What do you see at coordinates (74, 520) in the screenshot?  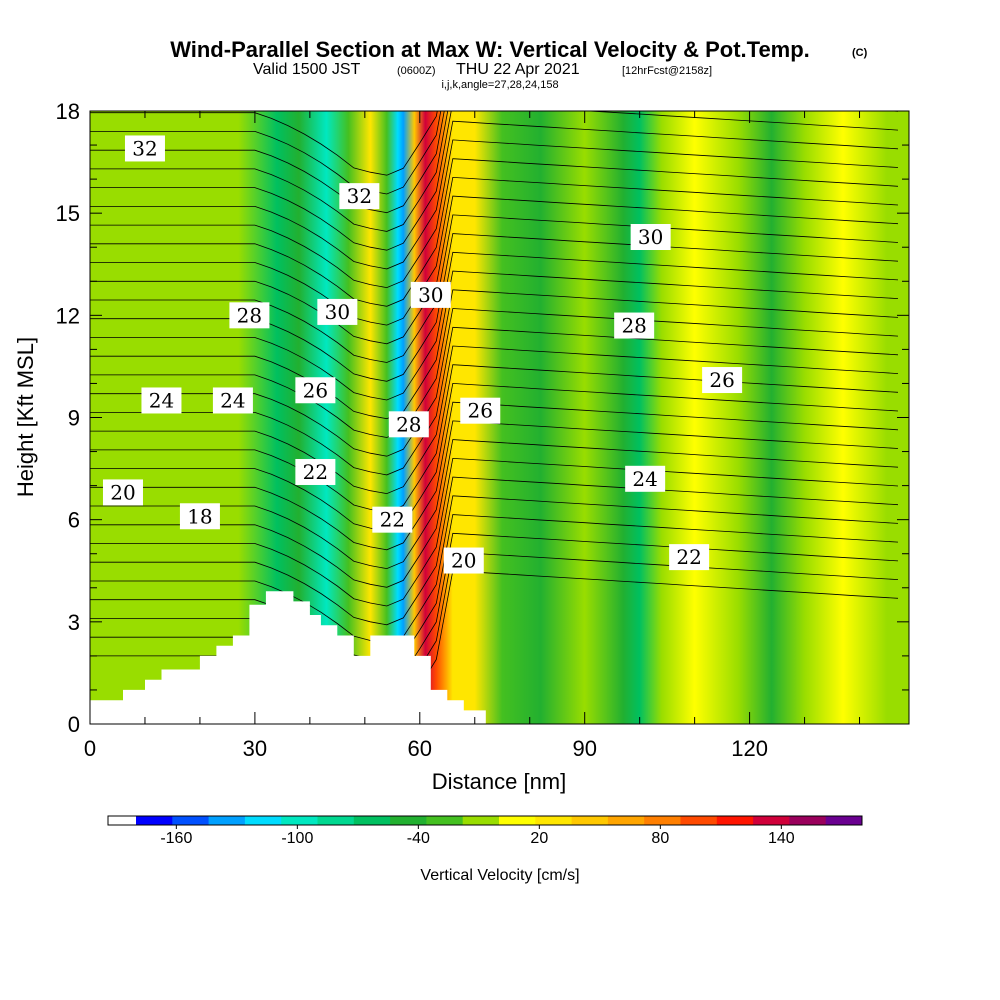 I see `y-tick-label: 6` at bounding box center [74, 520].